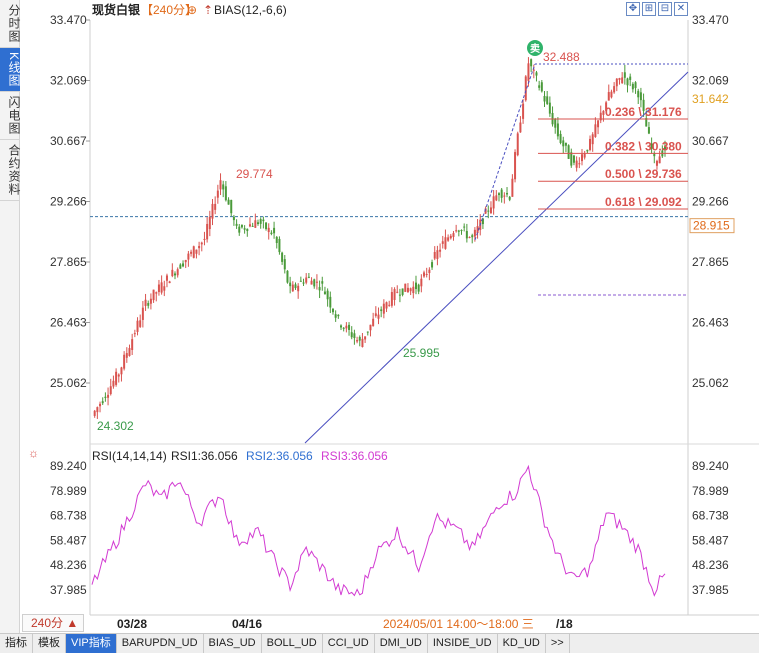 This screenshot has height=653, width=759. Describe the element at coordinates (33, 453) in the screenshot. I see `sun-icon: ☼` at that location.